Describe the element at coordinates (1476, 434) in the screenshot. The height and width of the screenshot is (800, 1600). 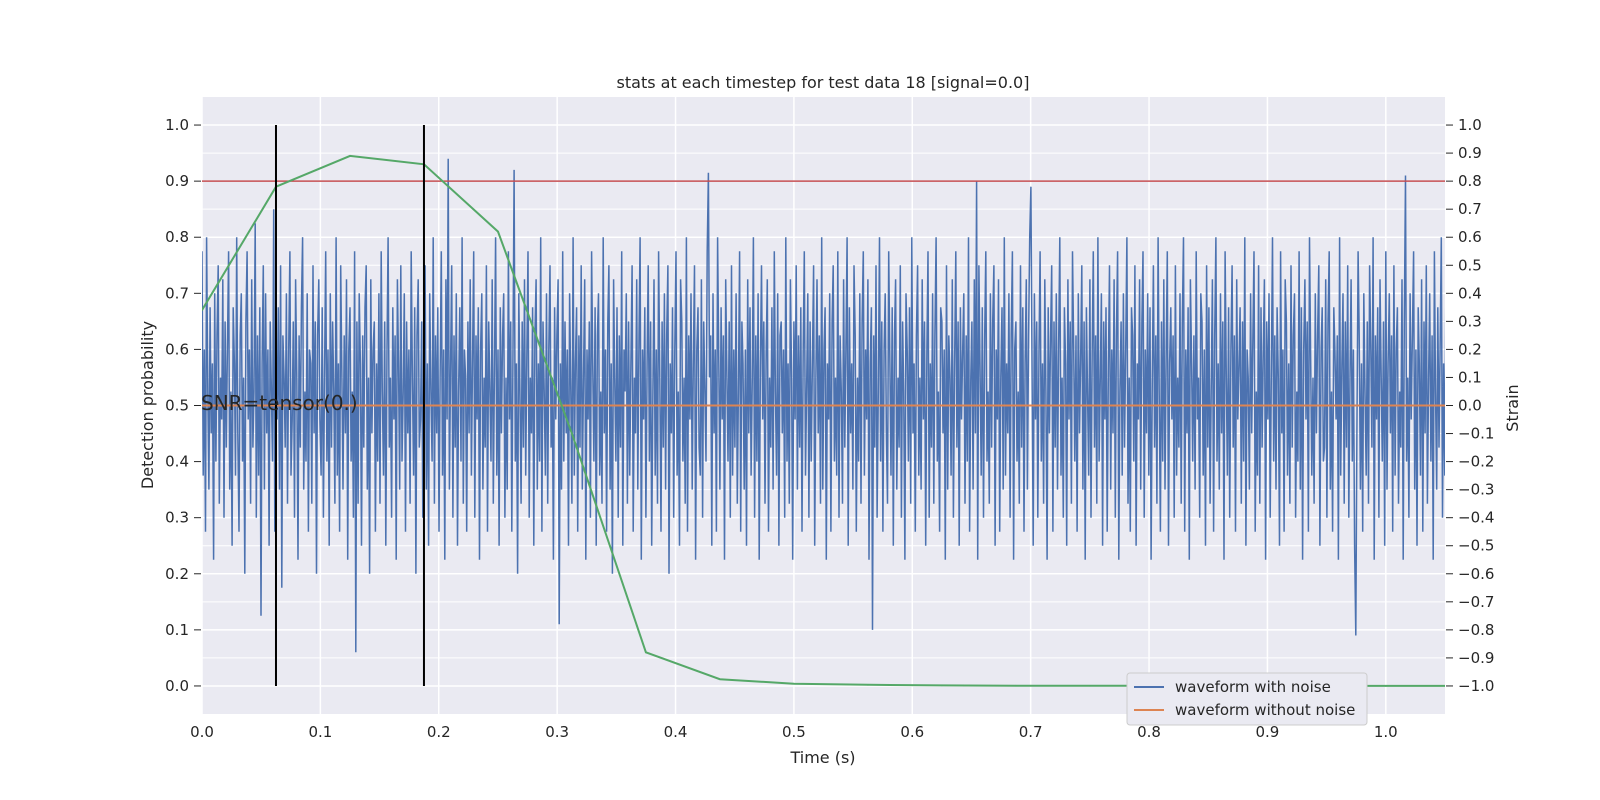
I see `y2-tick-label: −0.1` at that location.